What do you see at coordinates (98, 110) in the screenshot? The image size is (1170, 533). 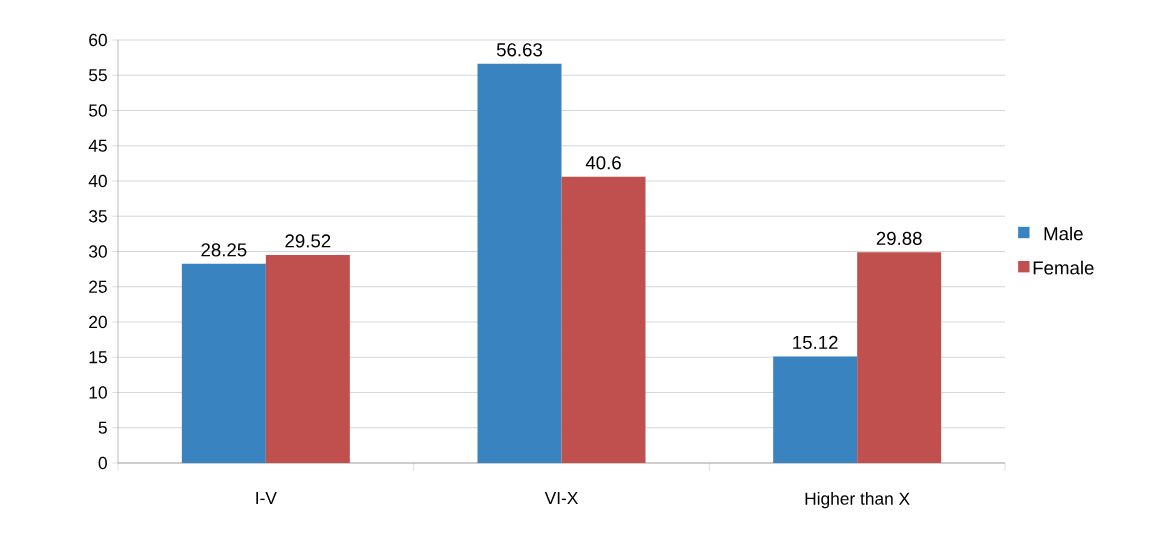 I see `y-tick-label: 50` at bounding box center [98, 110].